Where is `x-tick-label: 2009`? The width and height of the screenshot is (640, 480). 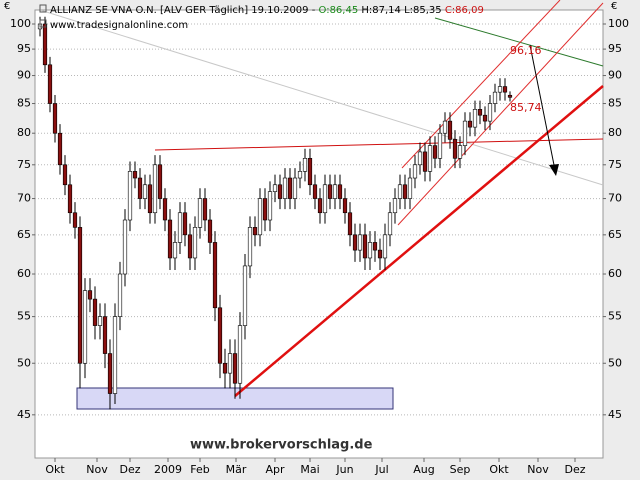
x-tick-label: 2009 is located at coordinates (168, 469).